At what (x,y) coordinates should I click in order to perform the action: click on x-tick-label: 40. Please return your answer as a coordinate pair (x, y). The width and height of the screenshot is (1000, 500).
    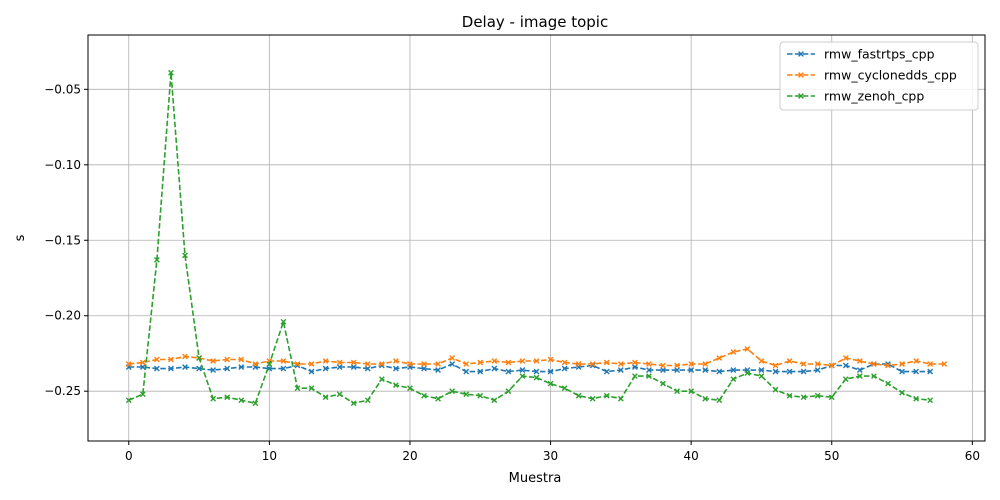
    Looking at the image, I should click on (691, 456).